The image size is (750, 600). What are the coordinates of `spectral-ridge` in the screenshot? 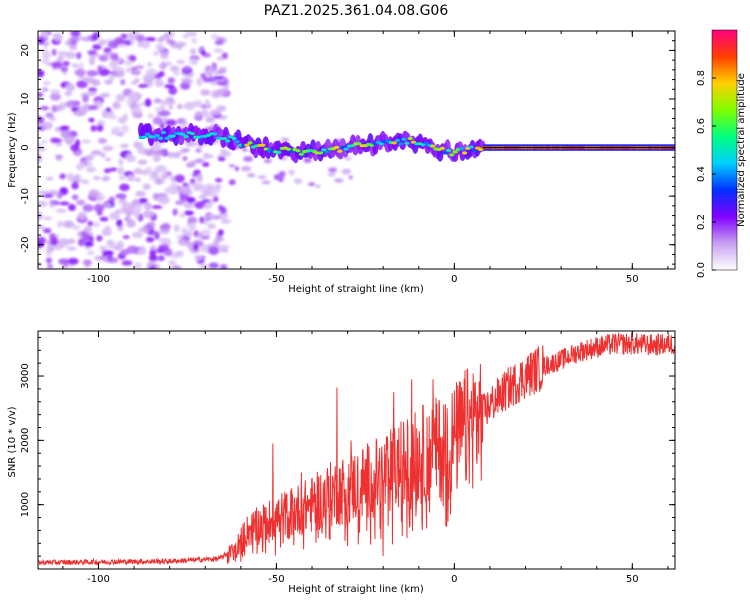 It's located at (406, 143).